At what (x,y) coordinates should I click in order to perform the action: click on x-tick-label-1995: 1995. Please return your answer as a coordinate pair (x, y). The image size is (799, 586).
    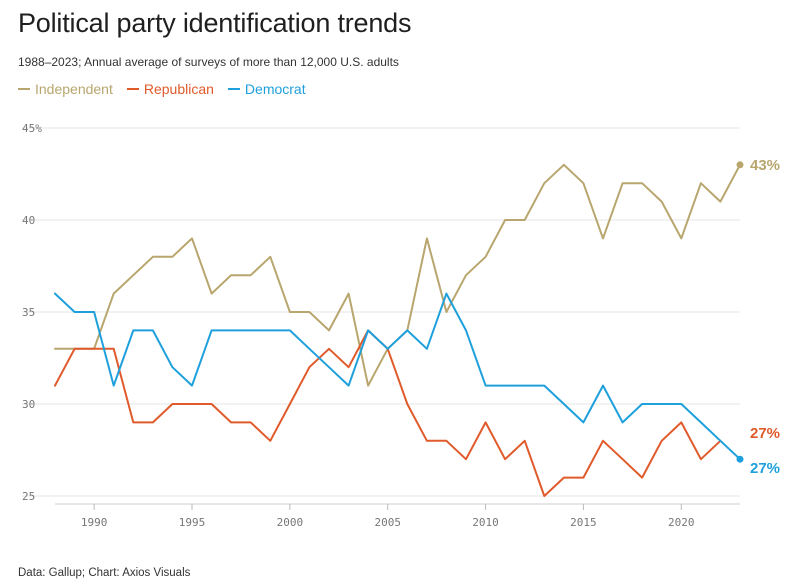
    Looking at the image, I should click on (192, 522).